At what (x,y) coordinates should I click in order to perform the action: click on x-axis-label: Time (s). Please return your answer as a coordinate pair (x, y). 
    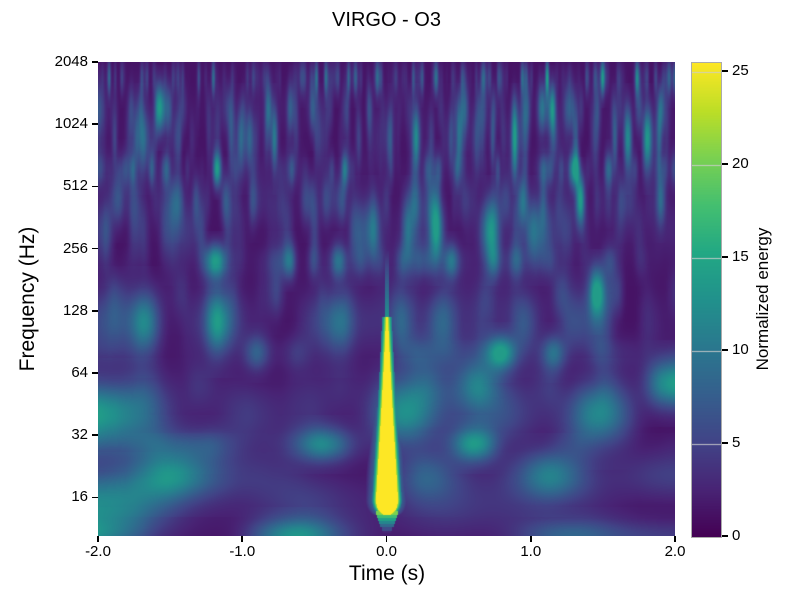
    Looking at the image, I should click on (387, 573).